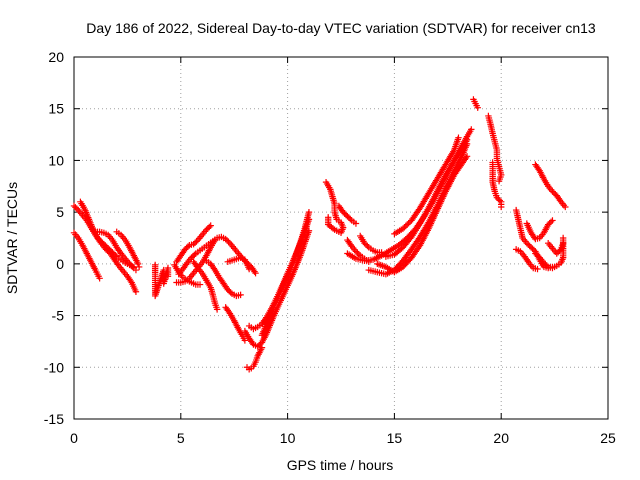 The image size is (640, 480). What do you see at coordinates (54, 367) in the screenshot?
I see `y-tick-label: -10` at bounding box center [54, 367].